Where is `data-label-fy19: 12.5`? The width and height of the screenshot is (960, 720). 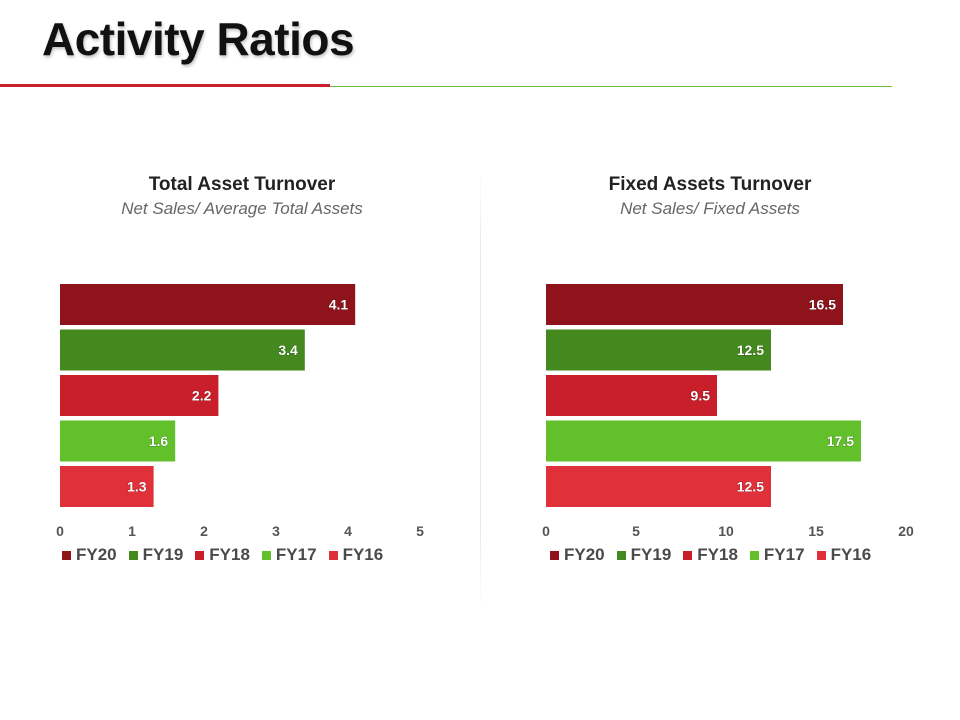 data-label-fy19: 12.5 is located at coordinates (750, 350).